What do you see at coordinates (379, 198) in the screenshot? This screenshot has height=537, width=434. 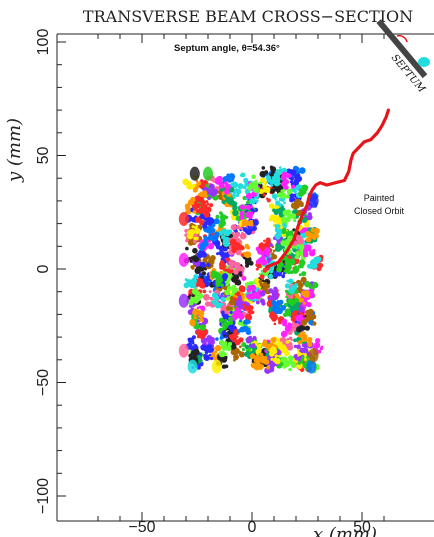 I see `orbit-label-line1: Painted` at bounding box center [379, 198].